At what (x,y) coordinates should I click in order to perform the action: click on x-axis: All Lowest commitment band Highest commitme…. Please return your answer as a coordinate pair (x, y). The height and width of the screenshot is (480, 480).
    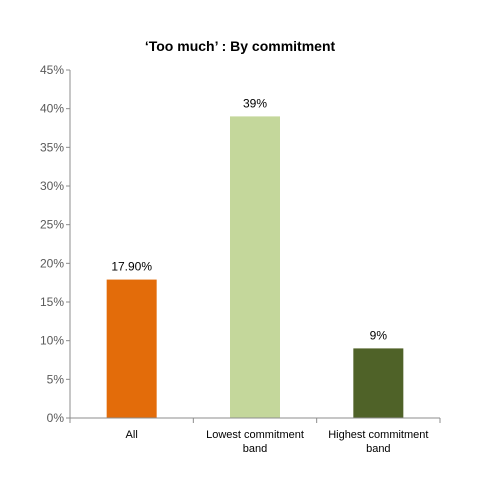
    Looking at the image, I should click on (255, 436).